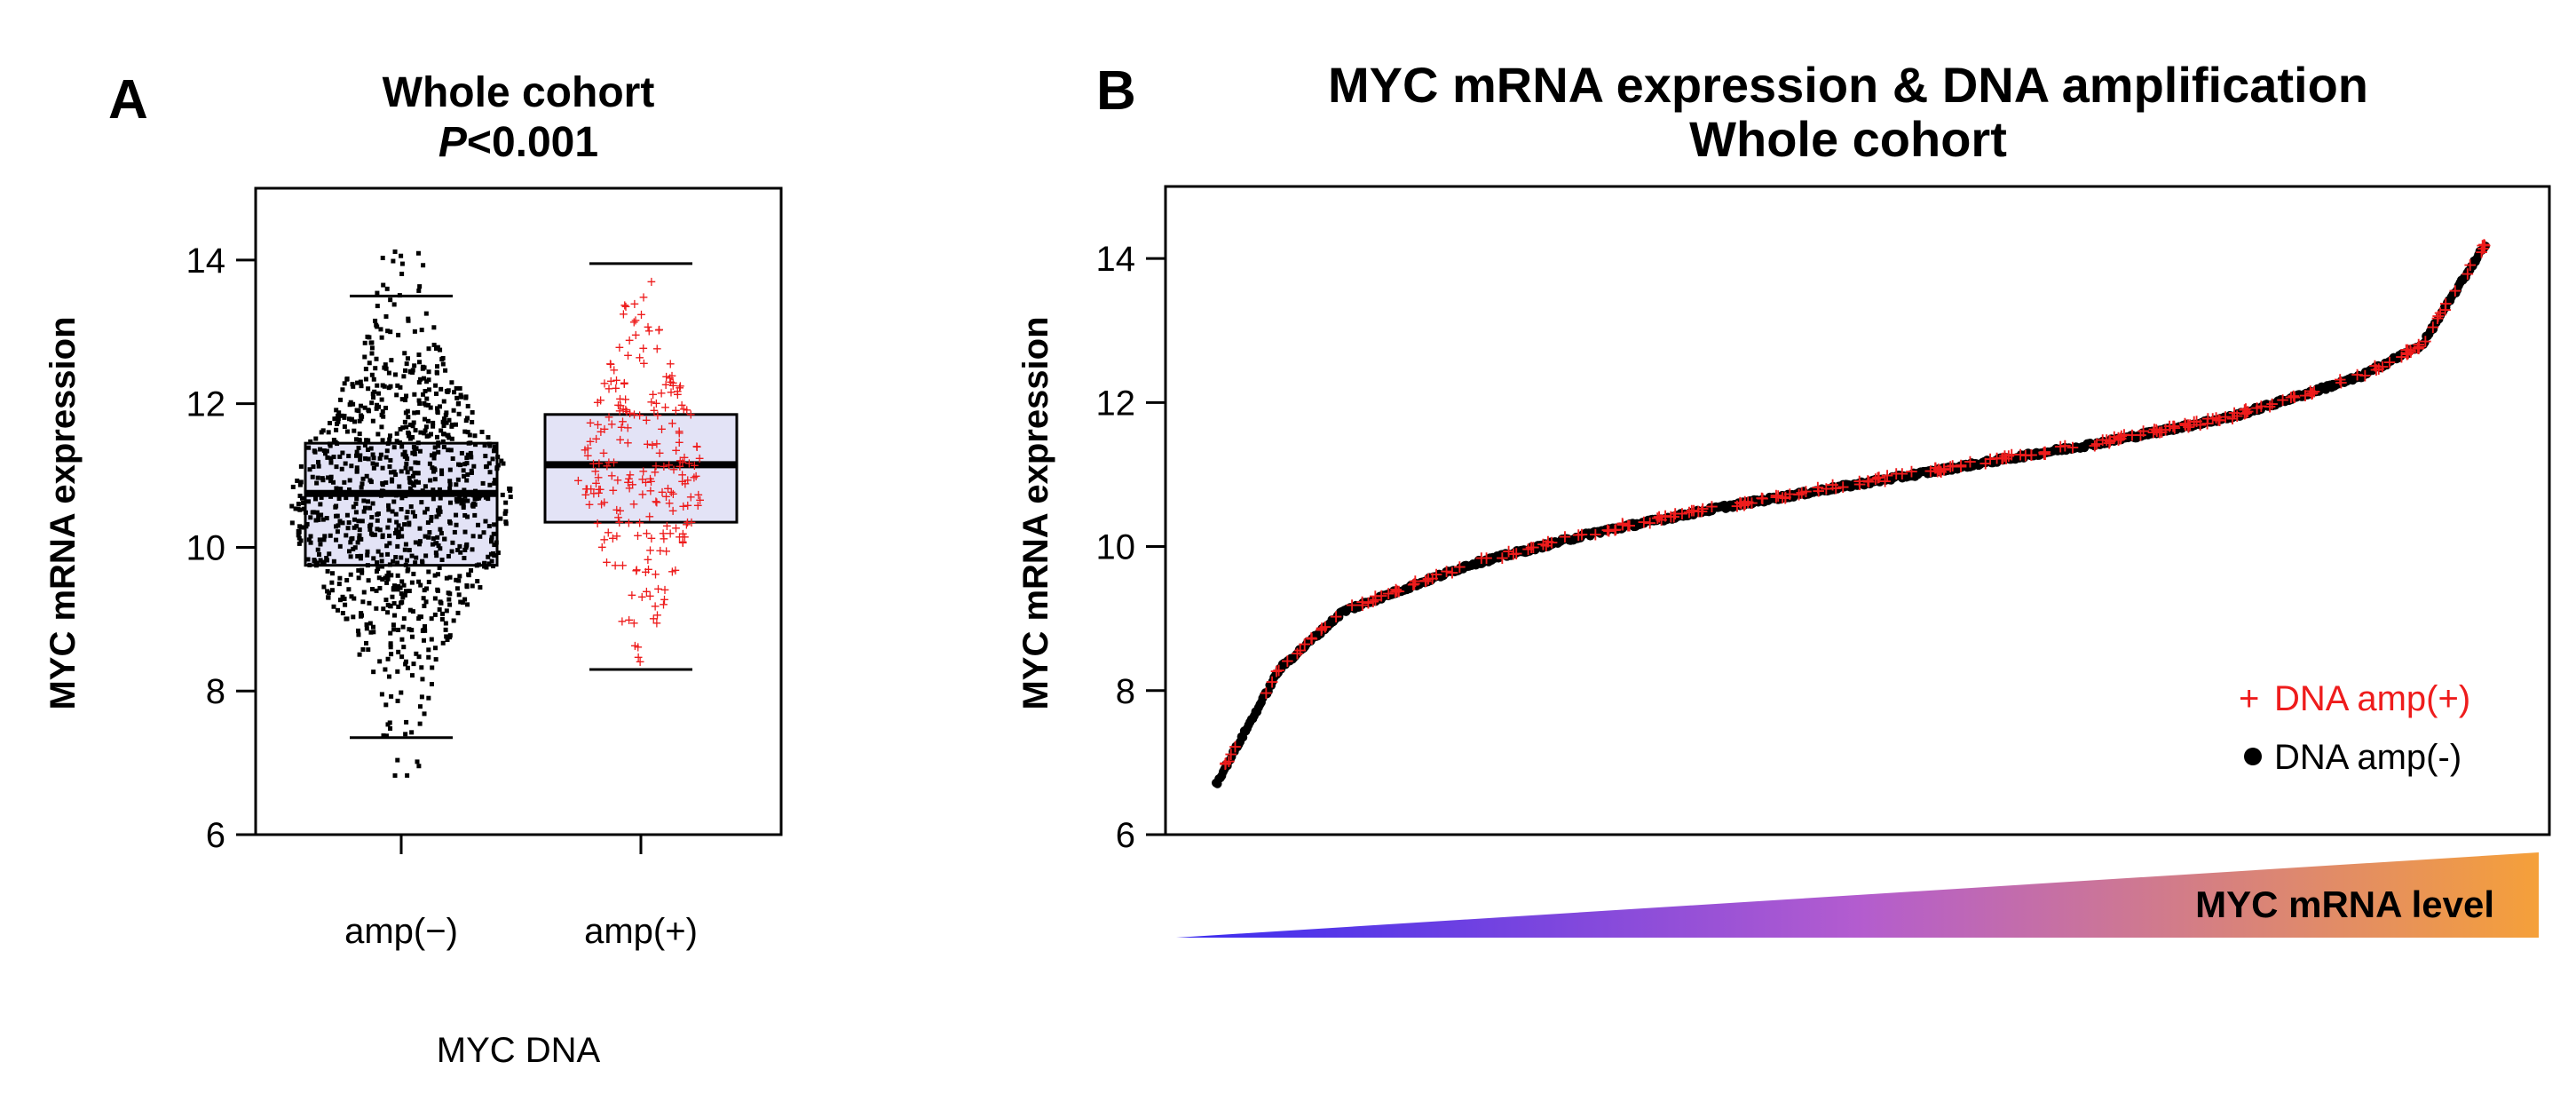 This screenshot has height=1109, width=2576. What do you see at coordinates (206, 547) in the screenshot?
I see `y-tick-label: 10` at bounding box center [206, 547].